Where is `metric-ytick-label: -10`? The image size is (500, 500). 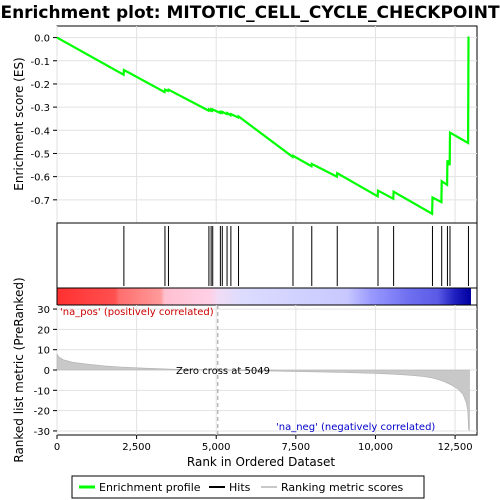
metric-ytick-label: -10 is located at coordinates (42, 391).